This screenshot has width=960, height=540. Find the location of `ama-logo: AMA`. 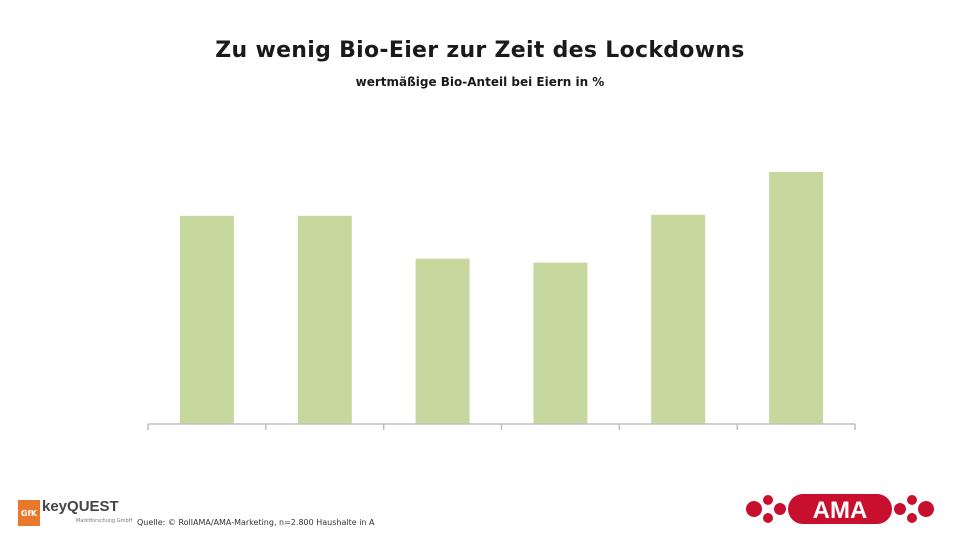

ama-logo: AMA is located at coordinates (840, 509).